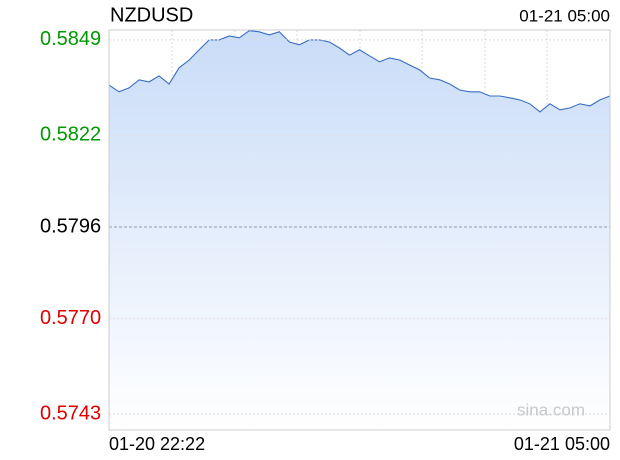  Describe the element at coordinates (562, 444) in the screenshot. I see `x-tick-label: 01-21 05:00` at that location.